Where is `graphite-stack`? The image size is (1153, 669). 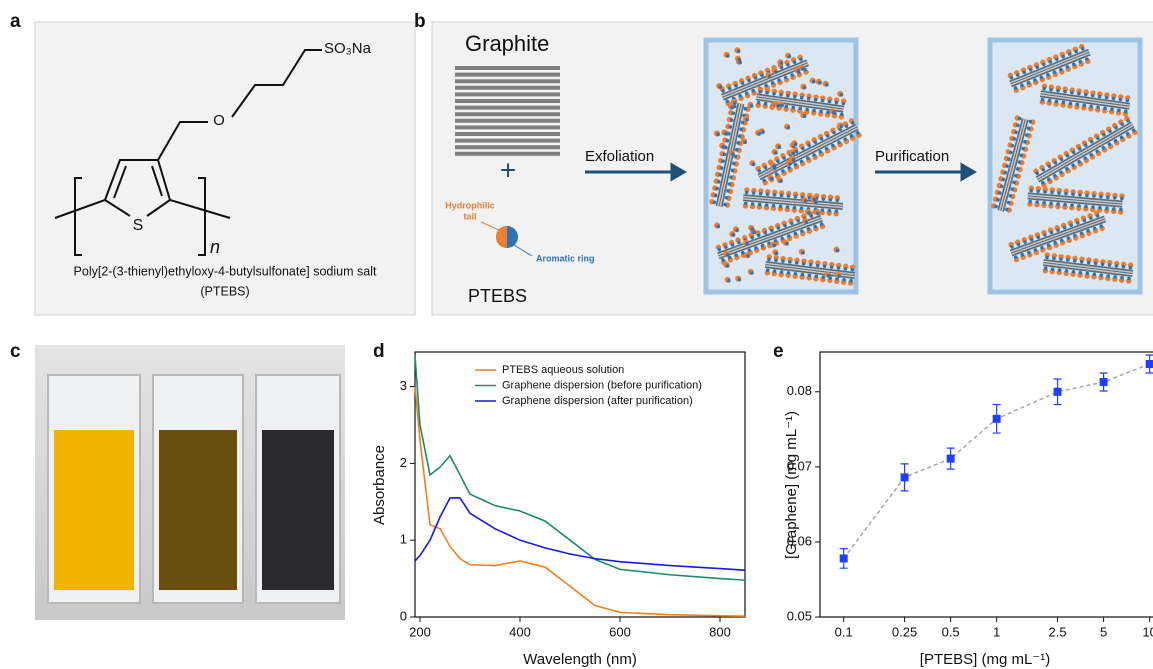 graphite-stack is located at coordinates (507, 111).